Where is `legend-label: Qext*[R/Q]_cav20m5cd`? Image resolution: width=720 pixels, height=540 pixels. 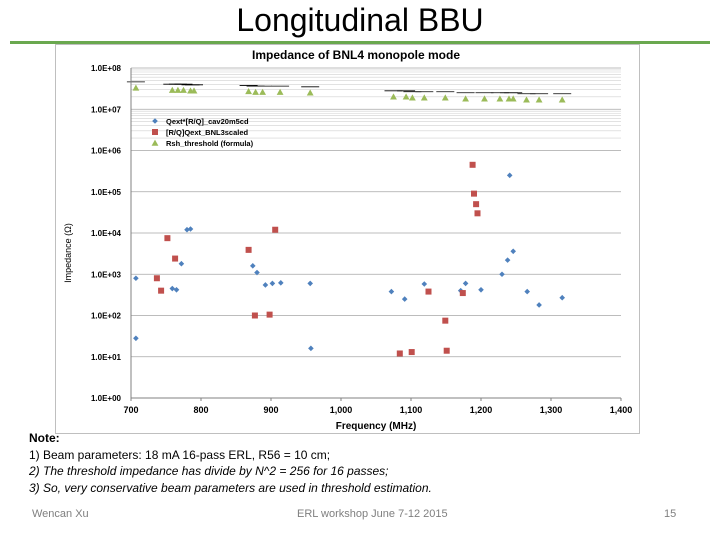
legend-label: Qext*[R/Q]_cav20m5cd is located at coordinates (207, 121).